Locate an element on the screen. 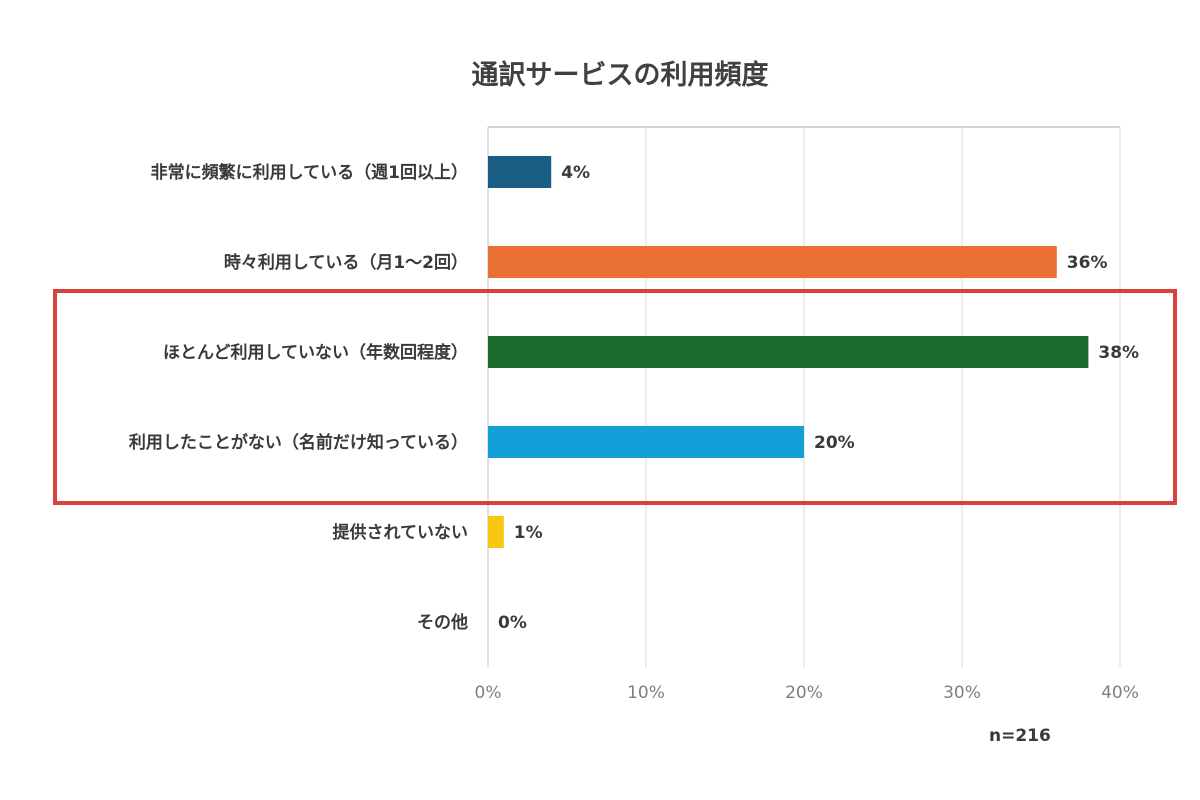 This screenshot has height=800, width=1200. data-label: 1% is located at coordinates (528, 533).